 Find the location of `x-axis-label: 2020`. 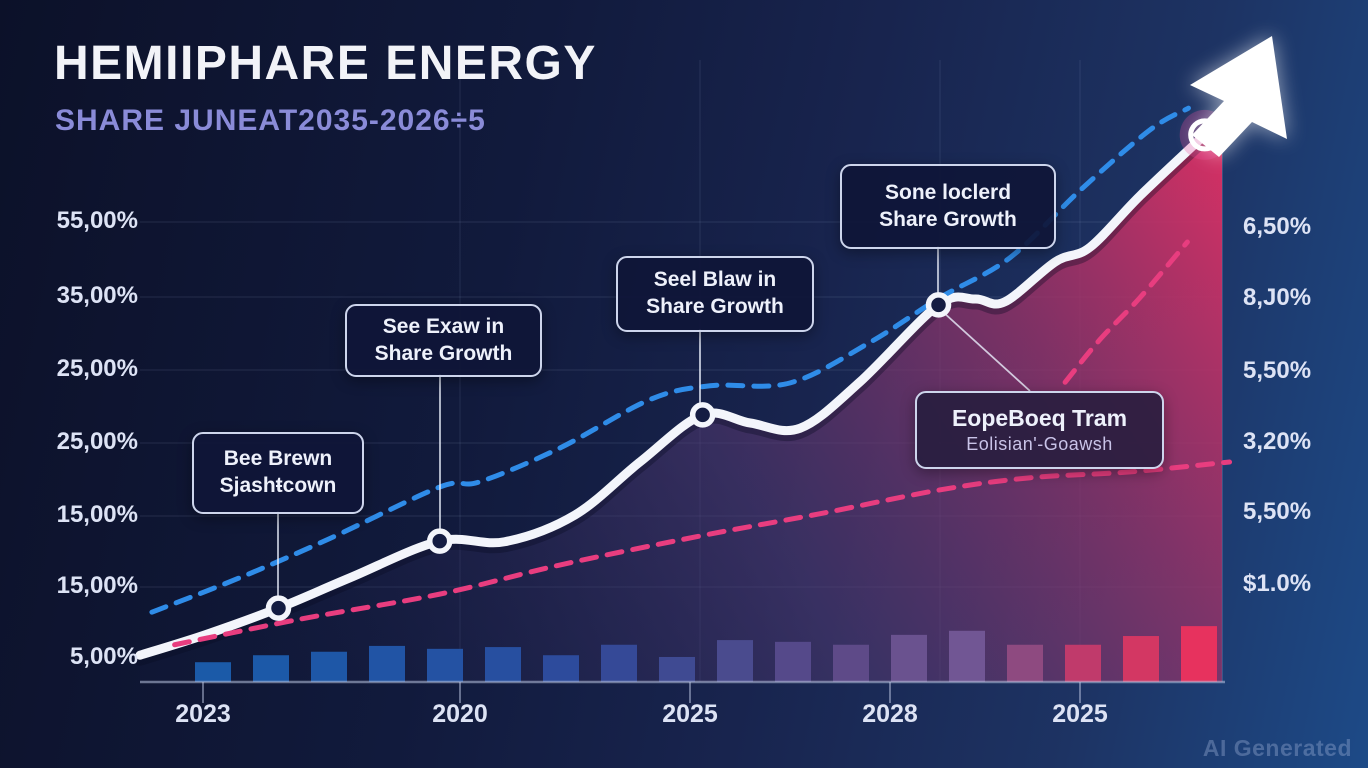

x-axis-label: 2020 is located at coordinates (460, 714).